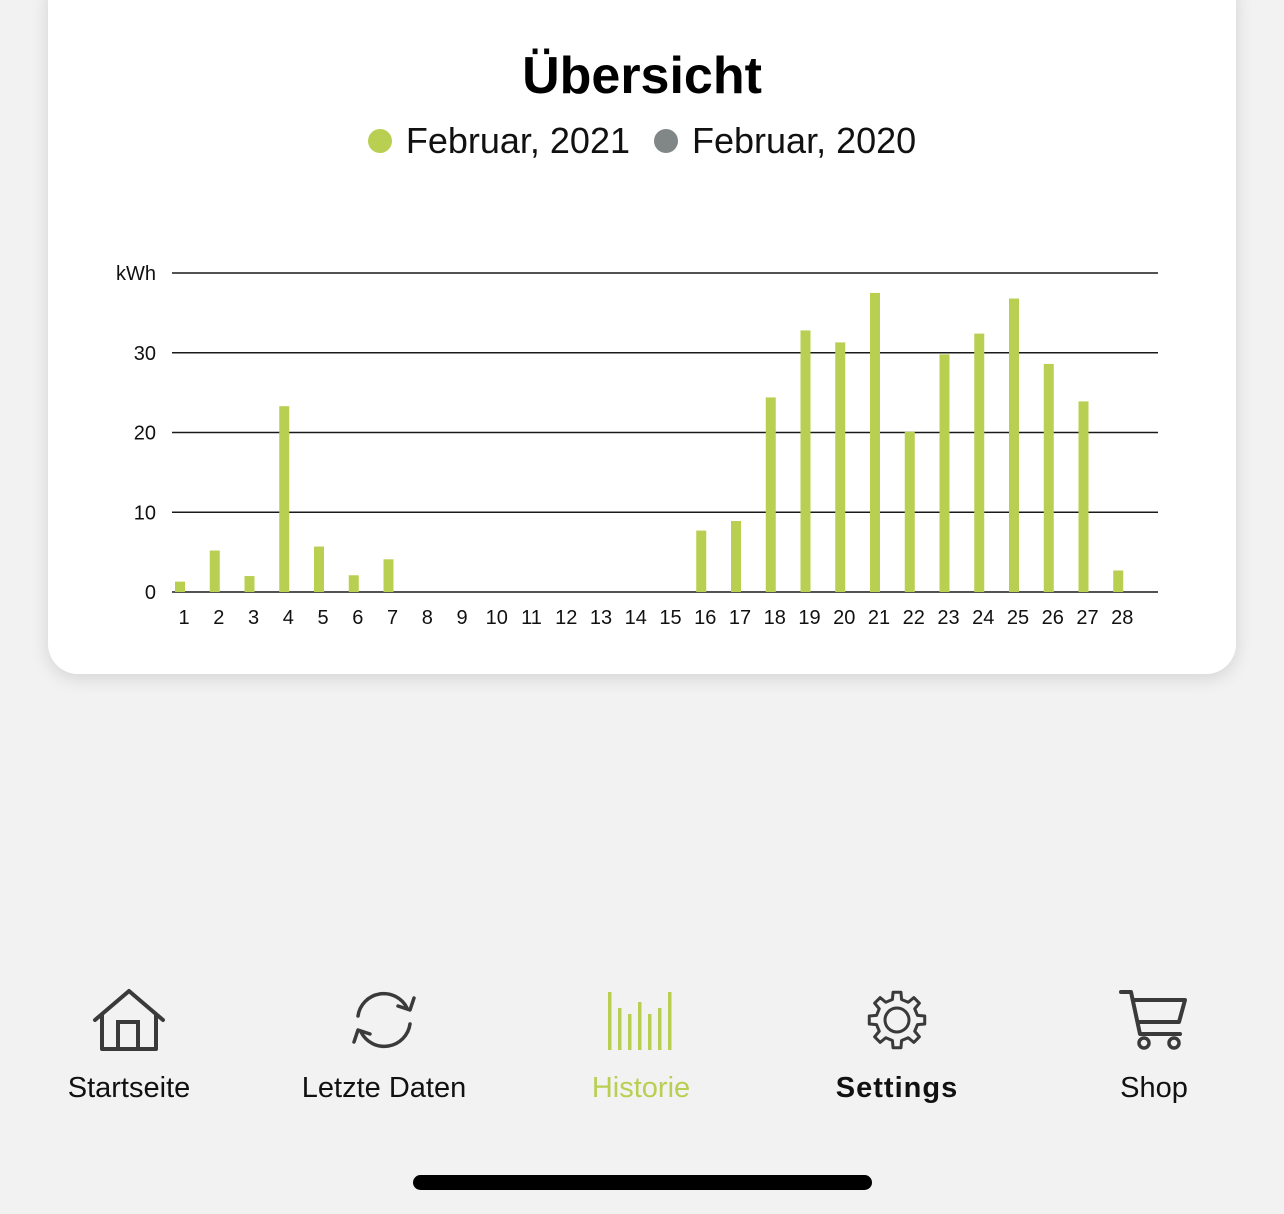  What do you see at coordinates (1154, 1020) in the screenshot?
I see `cart-icon` at bounding box center [1154, 1020].